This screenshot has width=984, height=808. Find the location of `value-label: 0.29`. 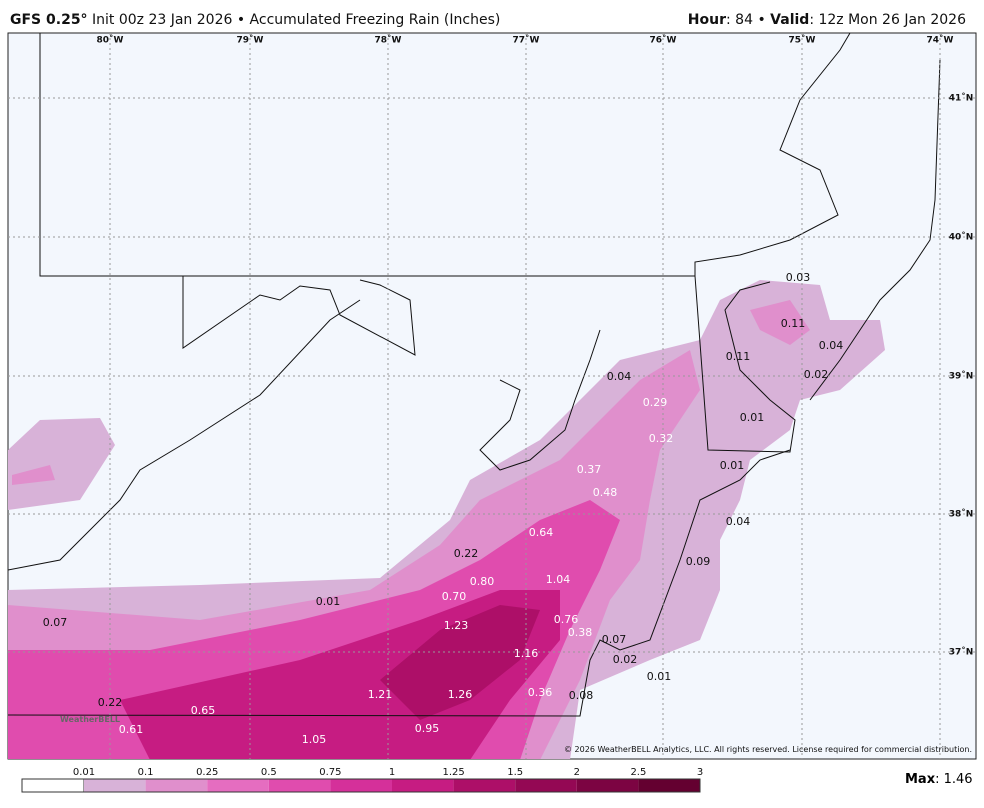

value-label: 0.29 is located at coordinates (655, 402).